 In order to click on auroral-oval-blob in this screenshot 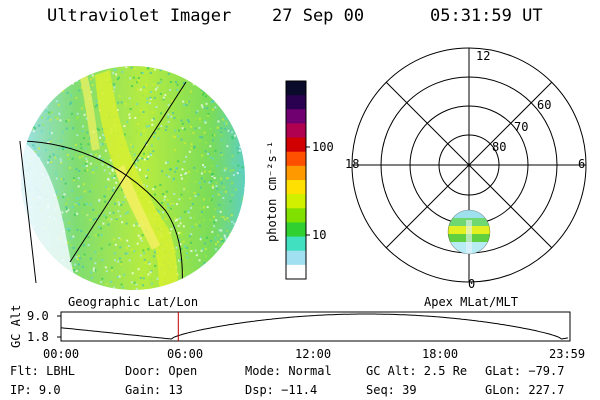, I will do `click(469, 232)`.